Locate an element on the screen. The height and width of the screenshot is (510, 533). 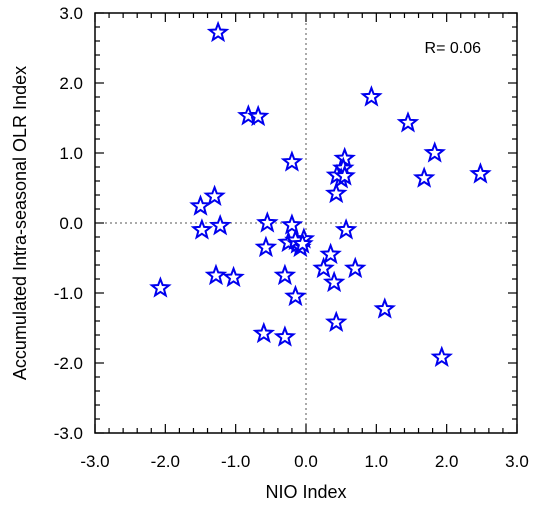
x-tick-label: 2.0 is located at coordinates (447, 461).